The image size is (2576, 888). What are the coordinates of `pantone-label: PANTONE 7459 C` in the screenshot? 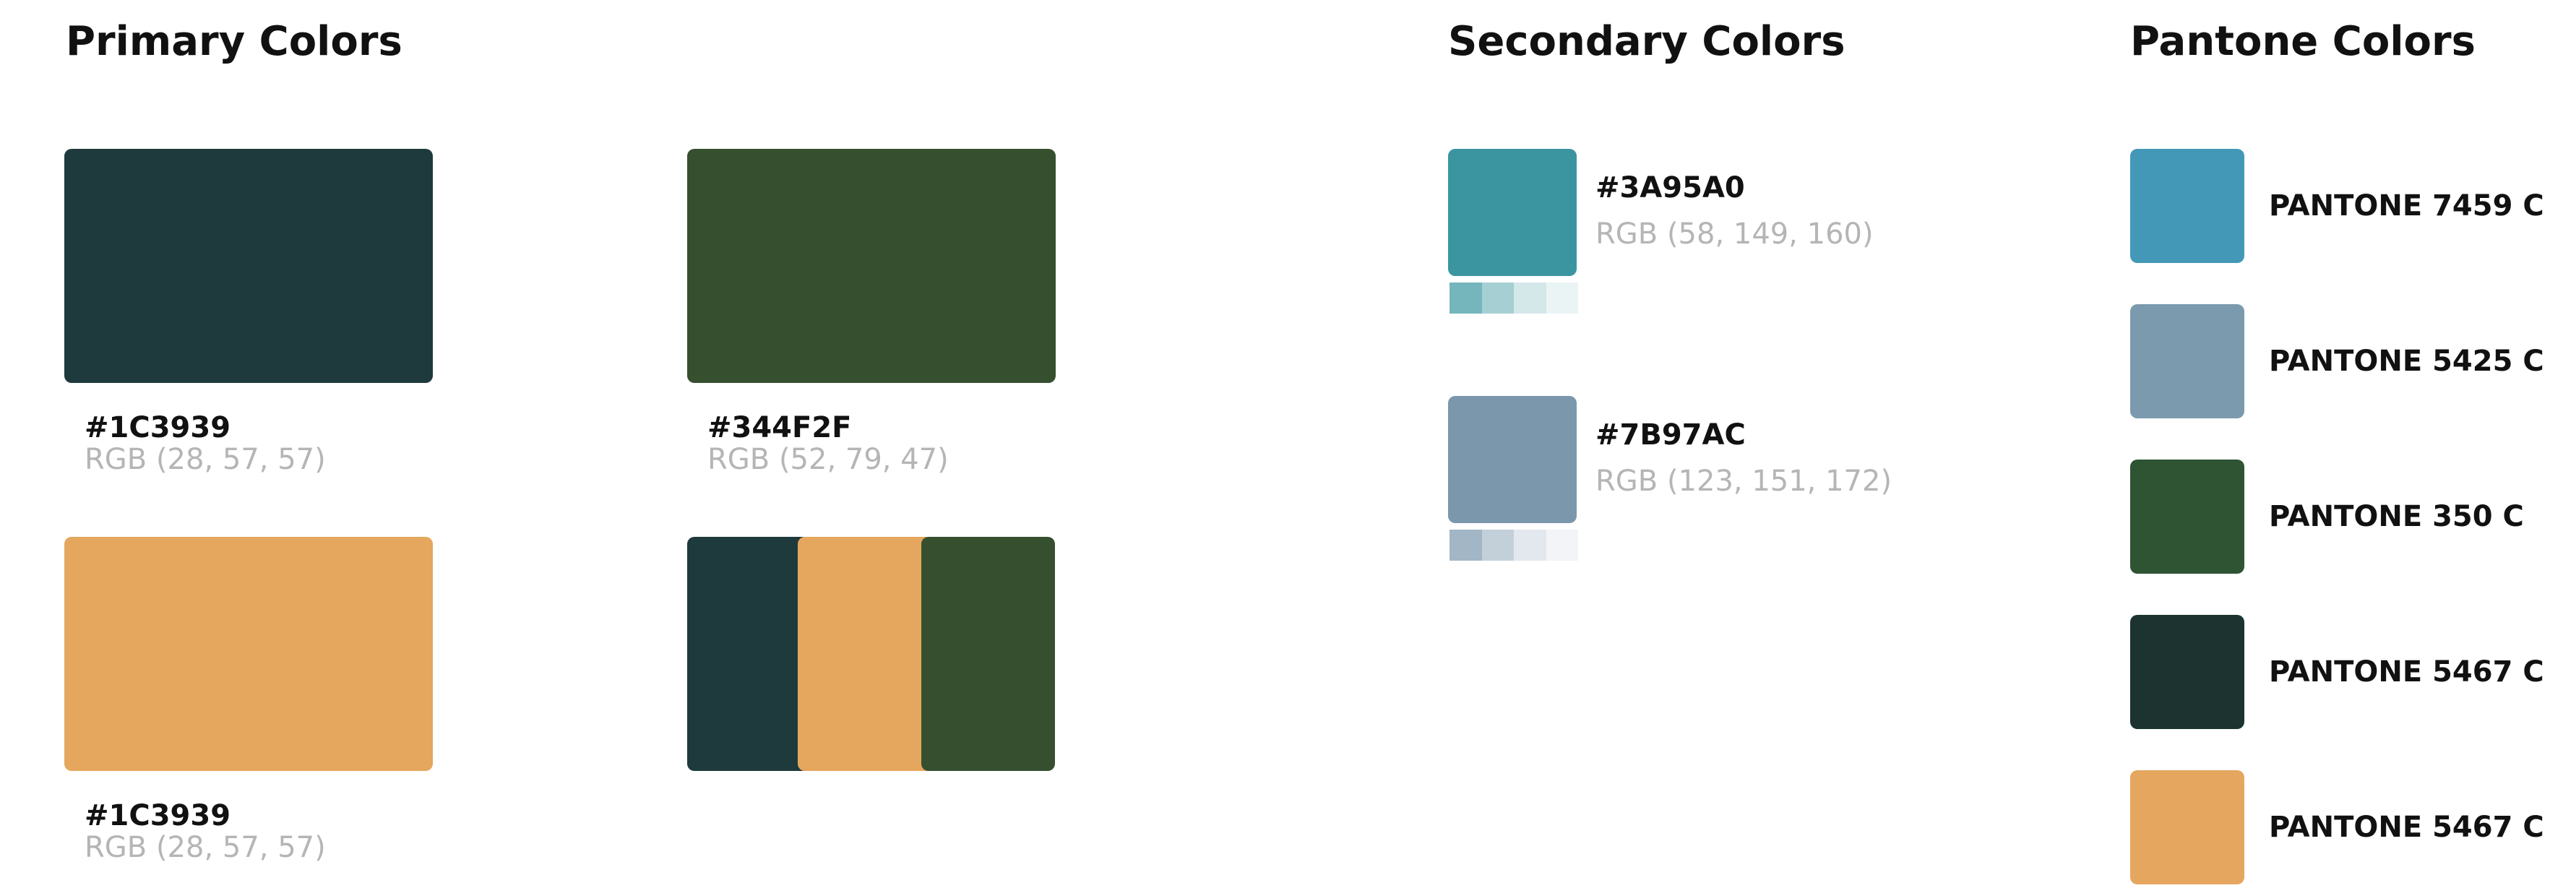 It's located at (2406, 206).